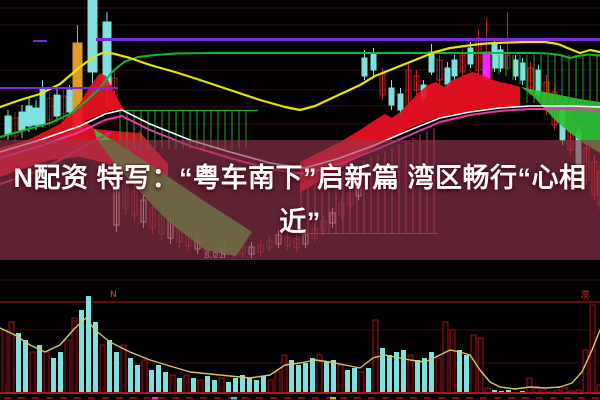 Image resolution: width=600 pixels, height=400 pixels. What do you see at coordinates (112, 120) in the screenshot?
I see `cloud-black-wedge` at bounding box center [112, 120].